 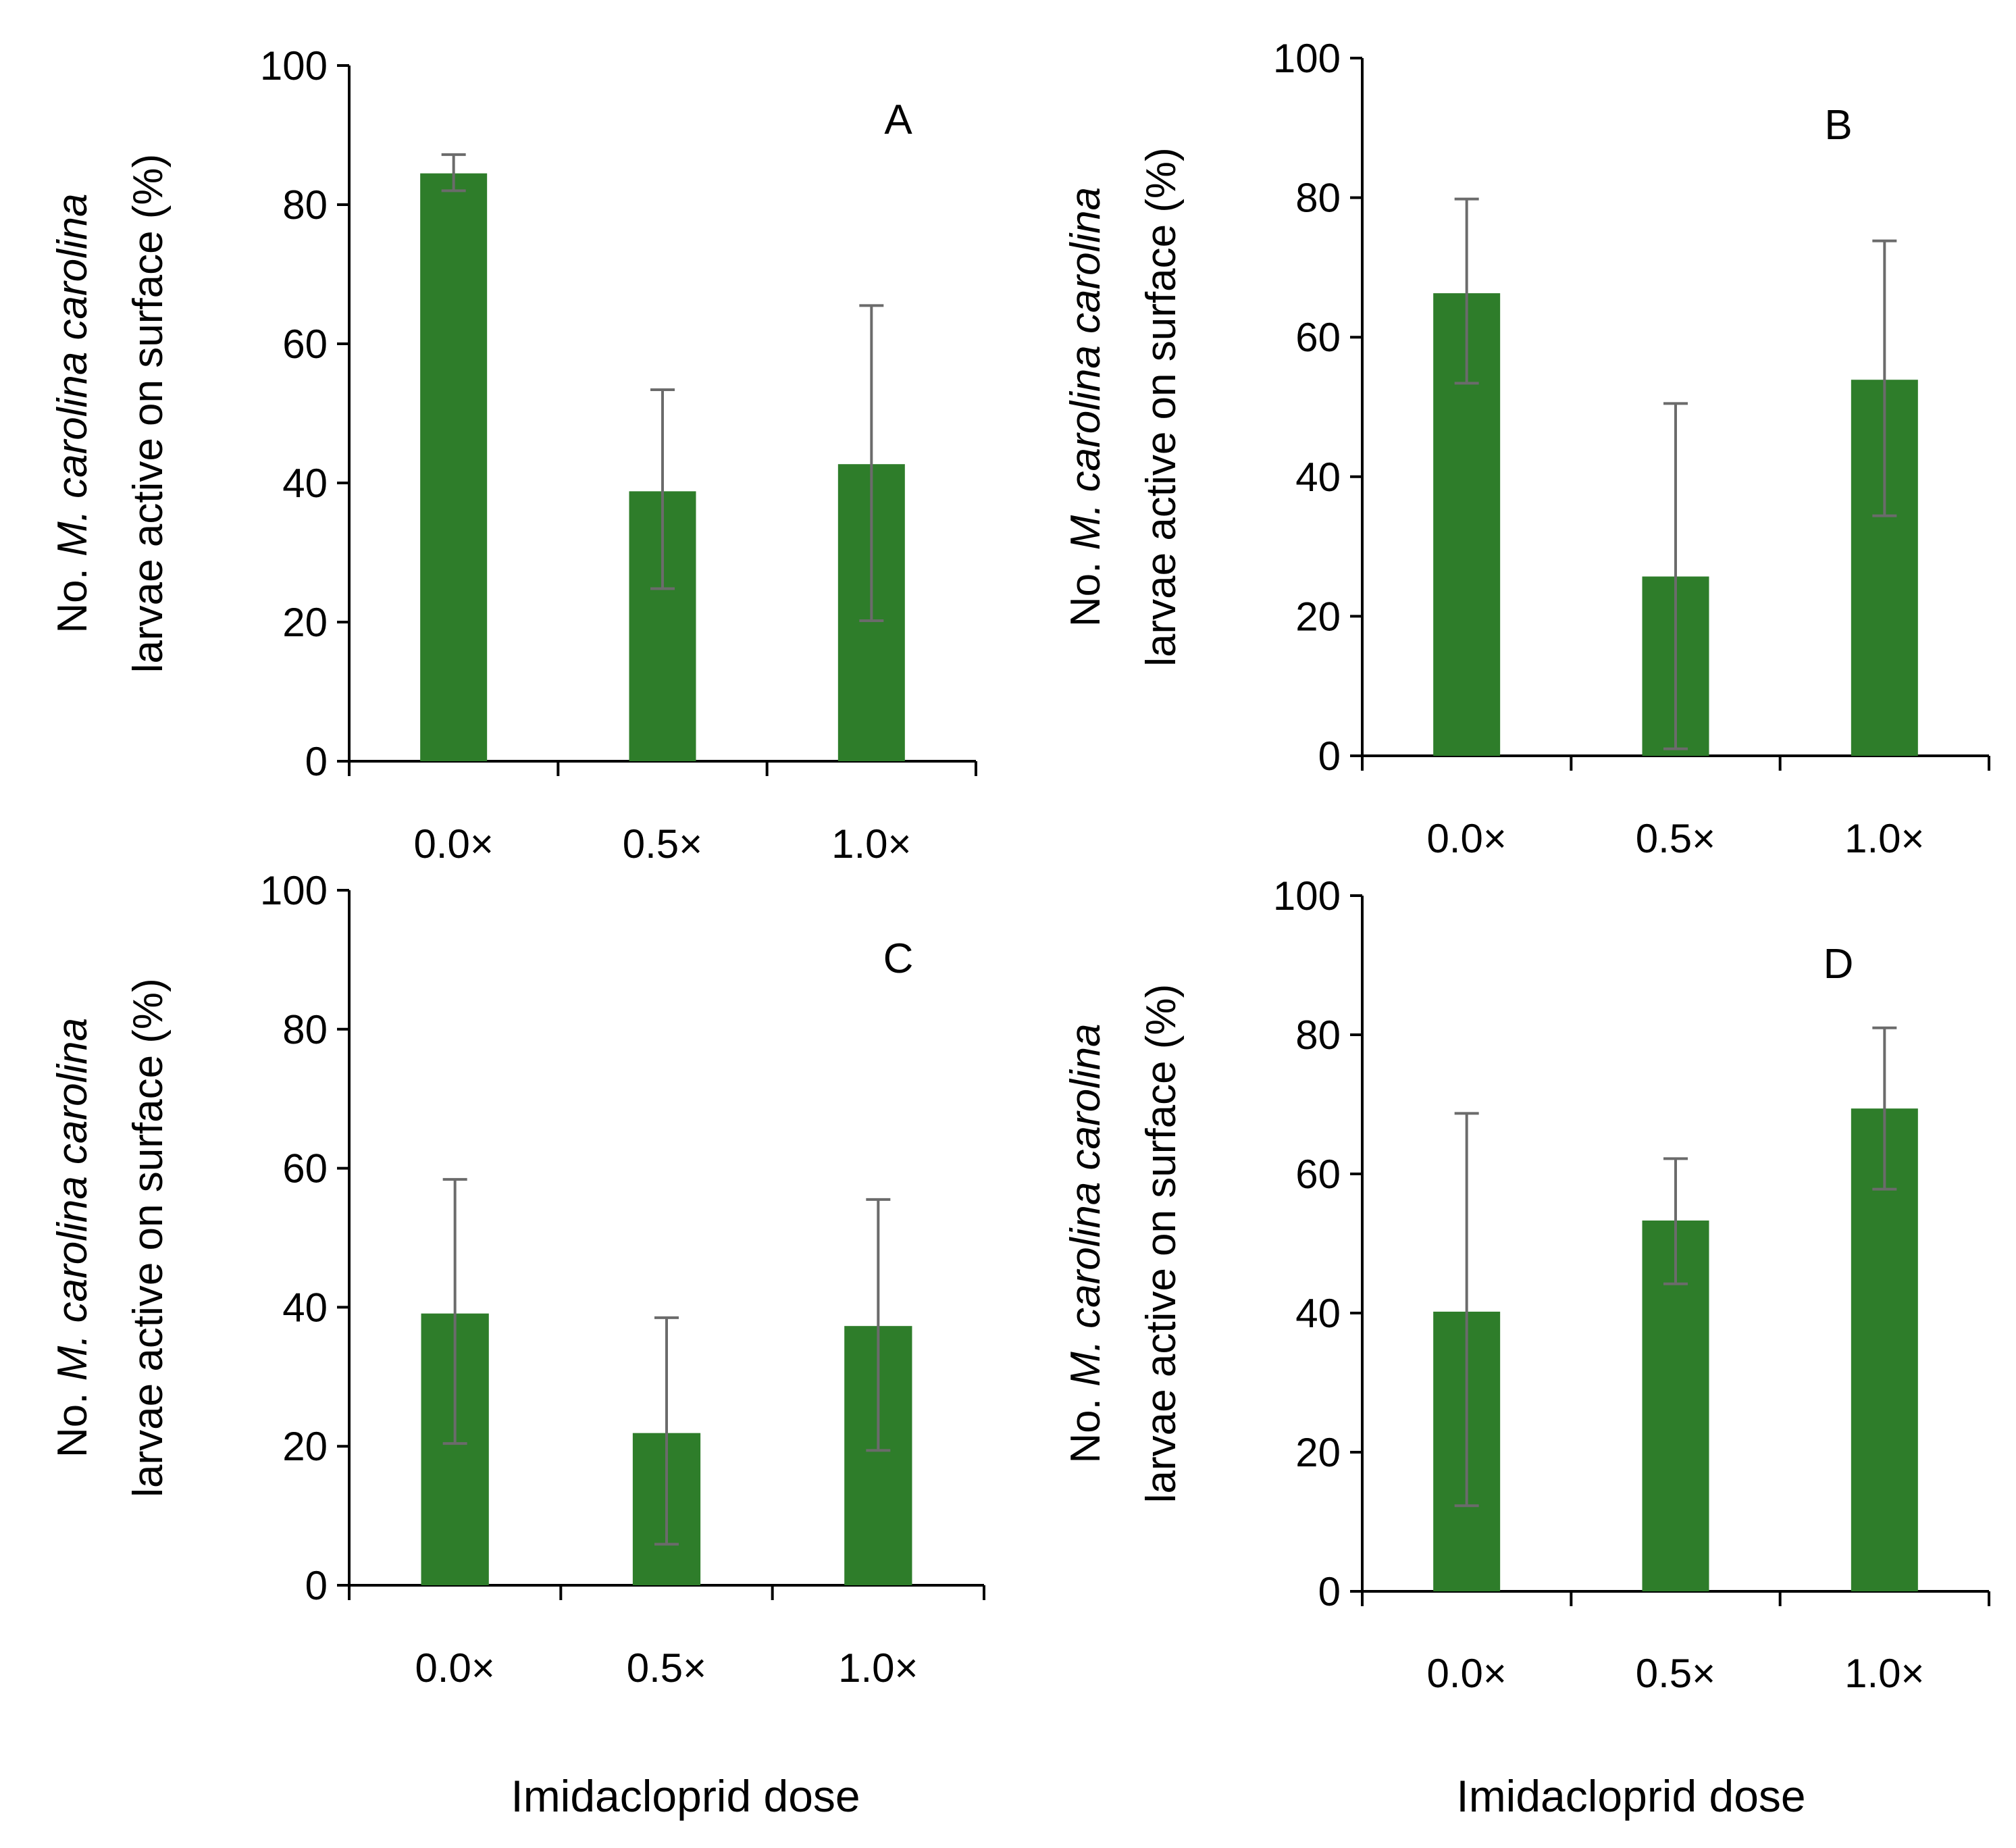 What do you see at coordinates (898, 958) in the screenshot?
I see `panel-label-c: C` at bounding box center [898, 958].